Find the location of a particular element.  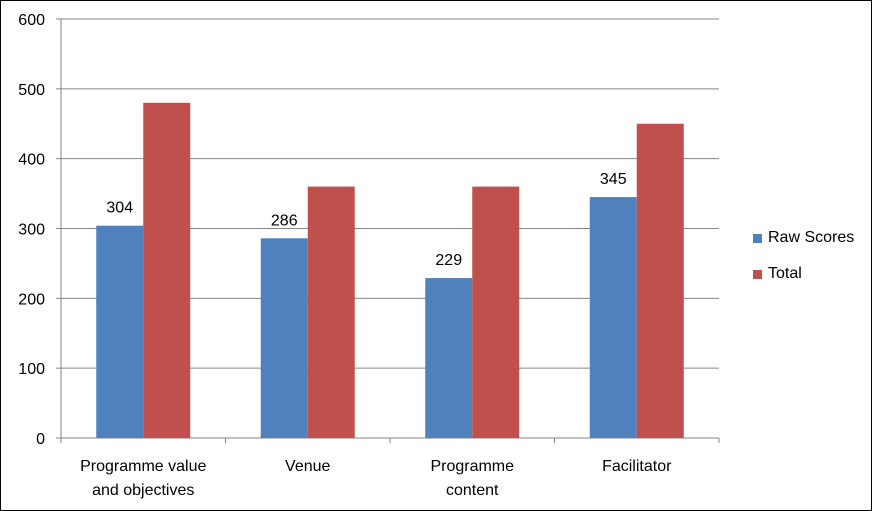

legend-item-raw-scores: Raw Scores is located at coordinates (803, 238).